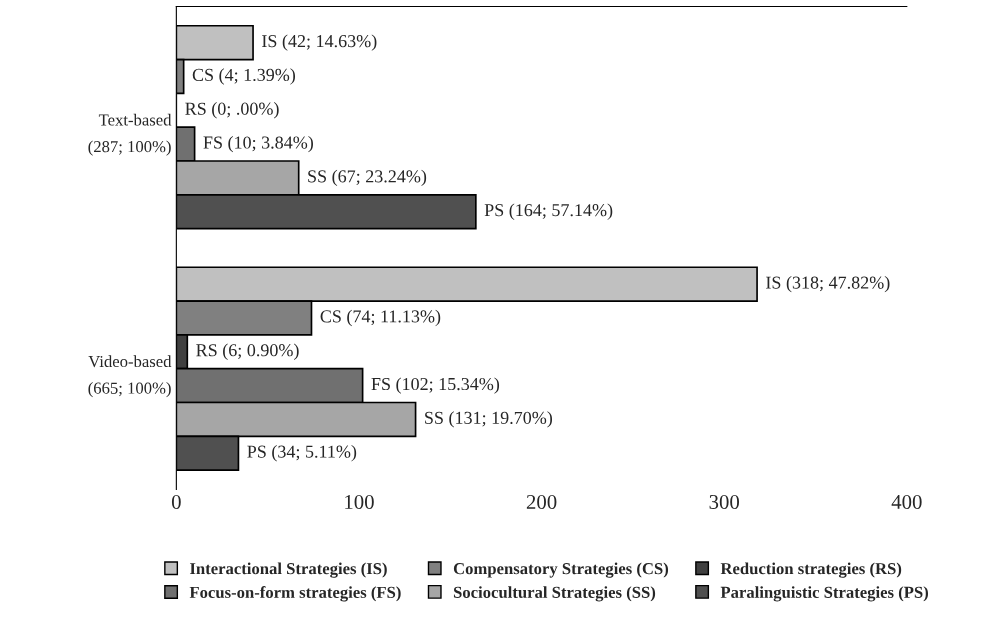 This screenshot has width=1002, height=644. I want to click on data-label: RS (6; 0.90%), so click(247, 351).